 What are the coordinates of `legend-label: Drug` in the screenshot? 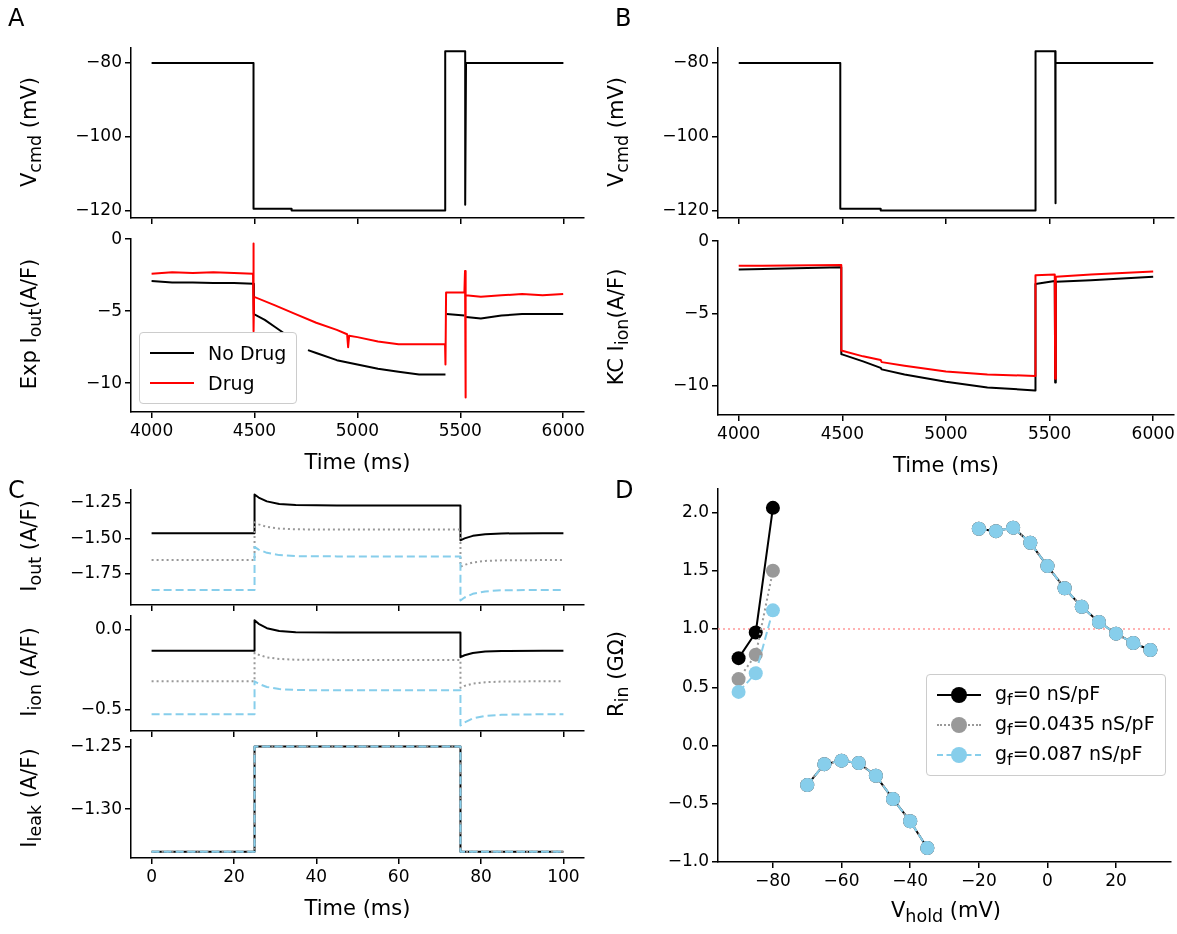 It's located at (231, 383).